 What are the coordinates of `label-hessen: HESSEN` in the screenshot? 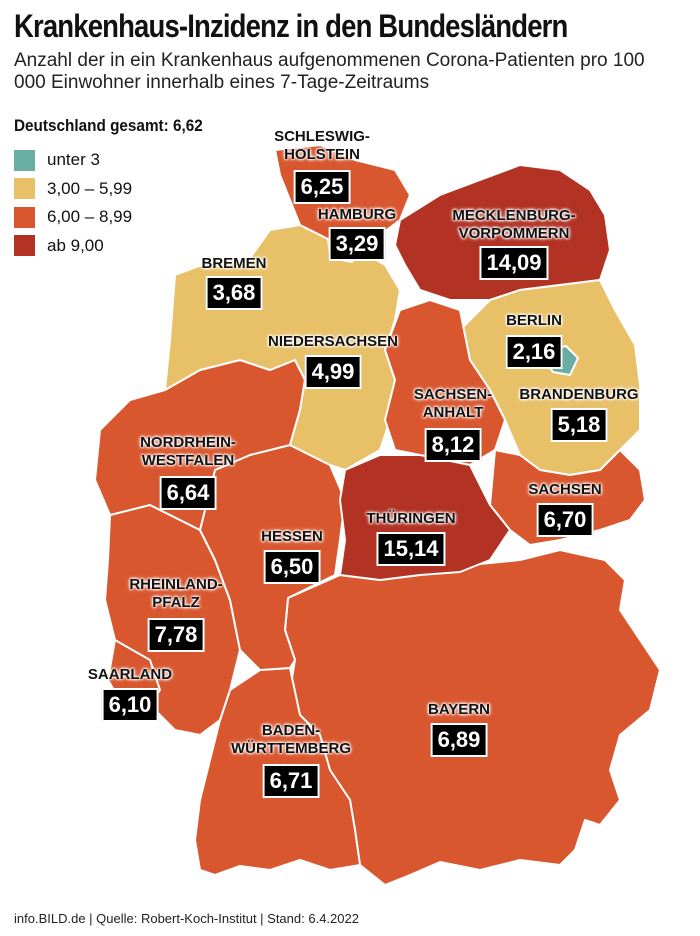 It's located at (292, 536).